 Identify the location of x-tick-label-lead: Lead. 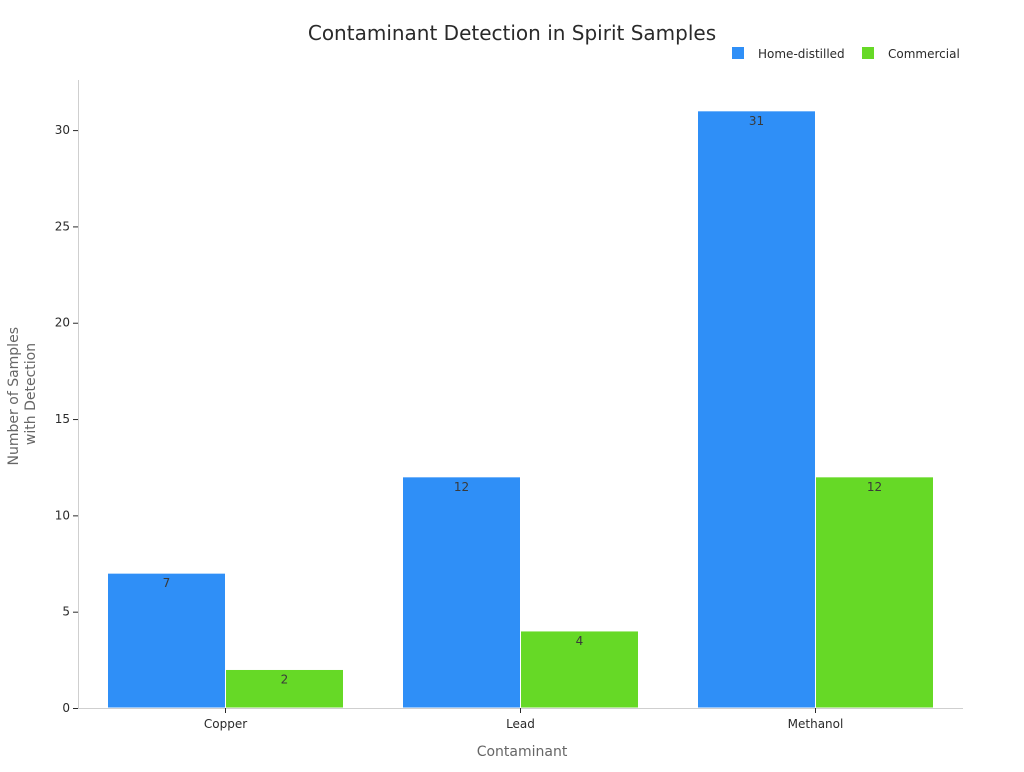
(520, 724).